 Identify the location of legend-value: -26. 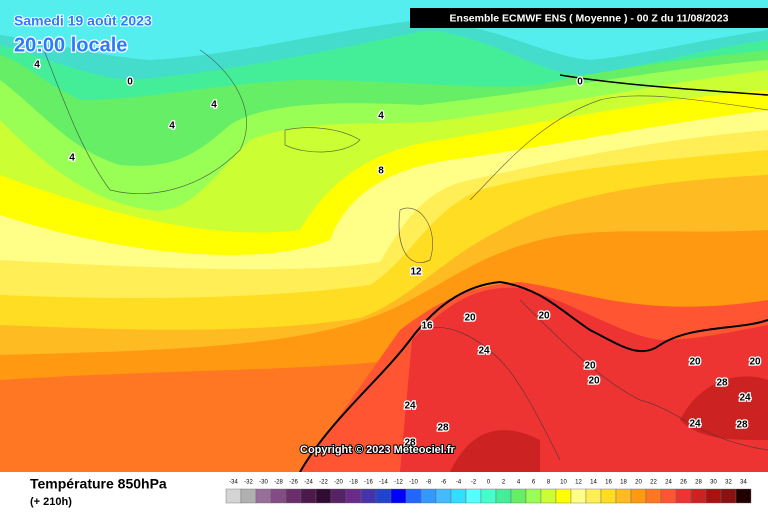
(293, 483).